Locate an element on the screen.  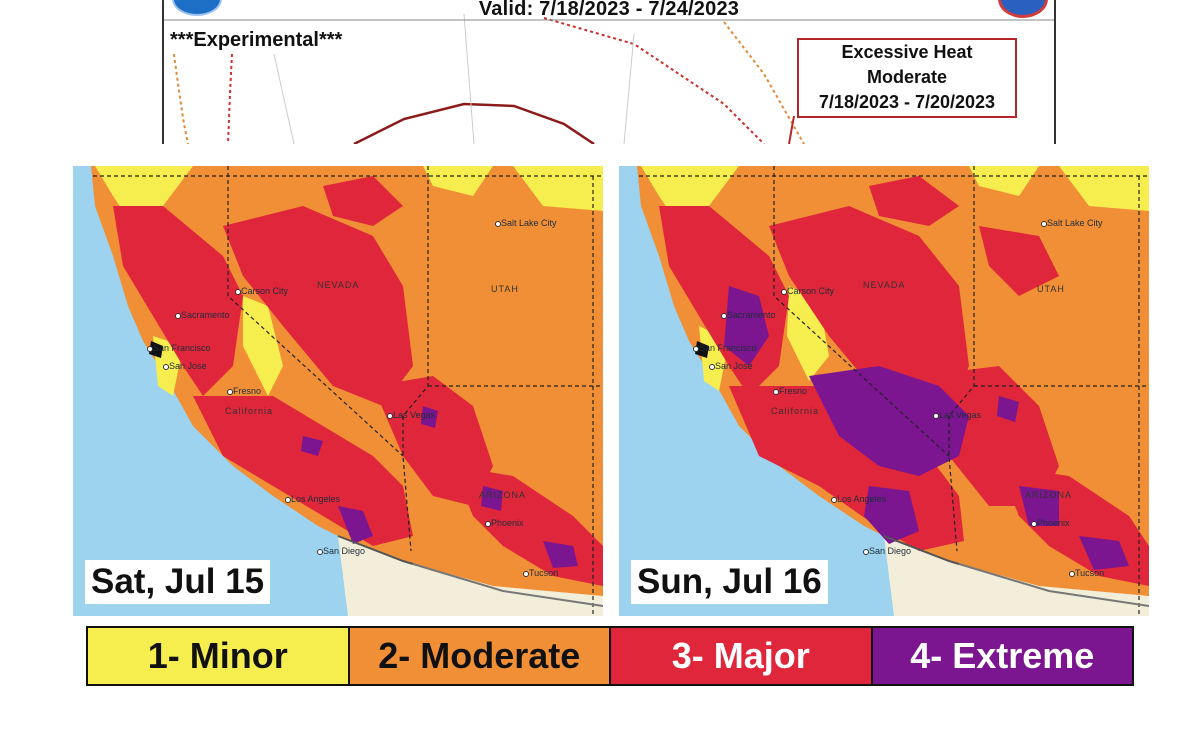
heat-box-level: Moderate is located at coordinates (906, 77).